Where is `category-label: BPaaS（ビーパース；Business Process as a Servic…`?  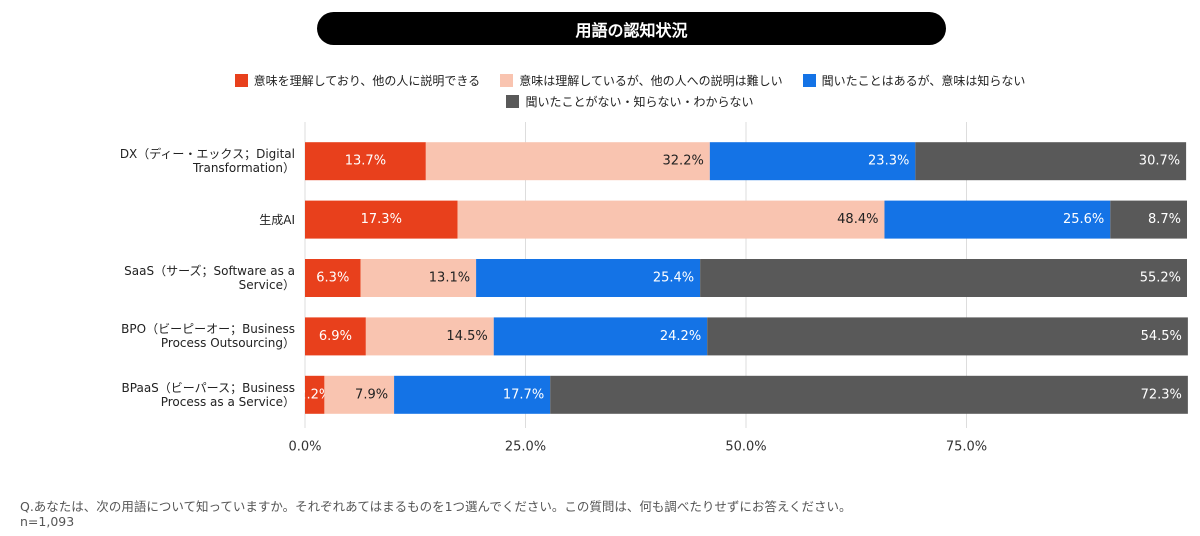 category-label: BPaaS（ビーパース；Business Process as a Servic… is located at coordinates (208, 394).